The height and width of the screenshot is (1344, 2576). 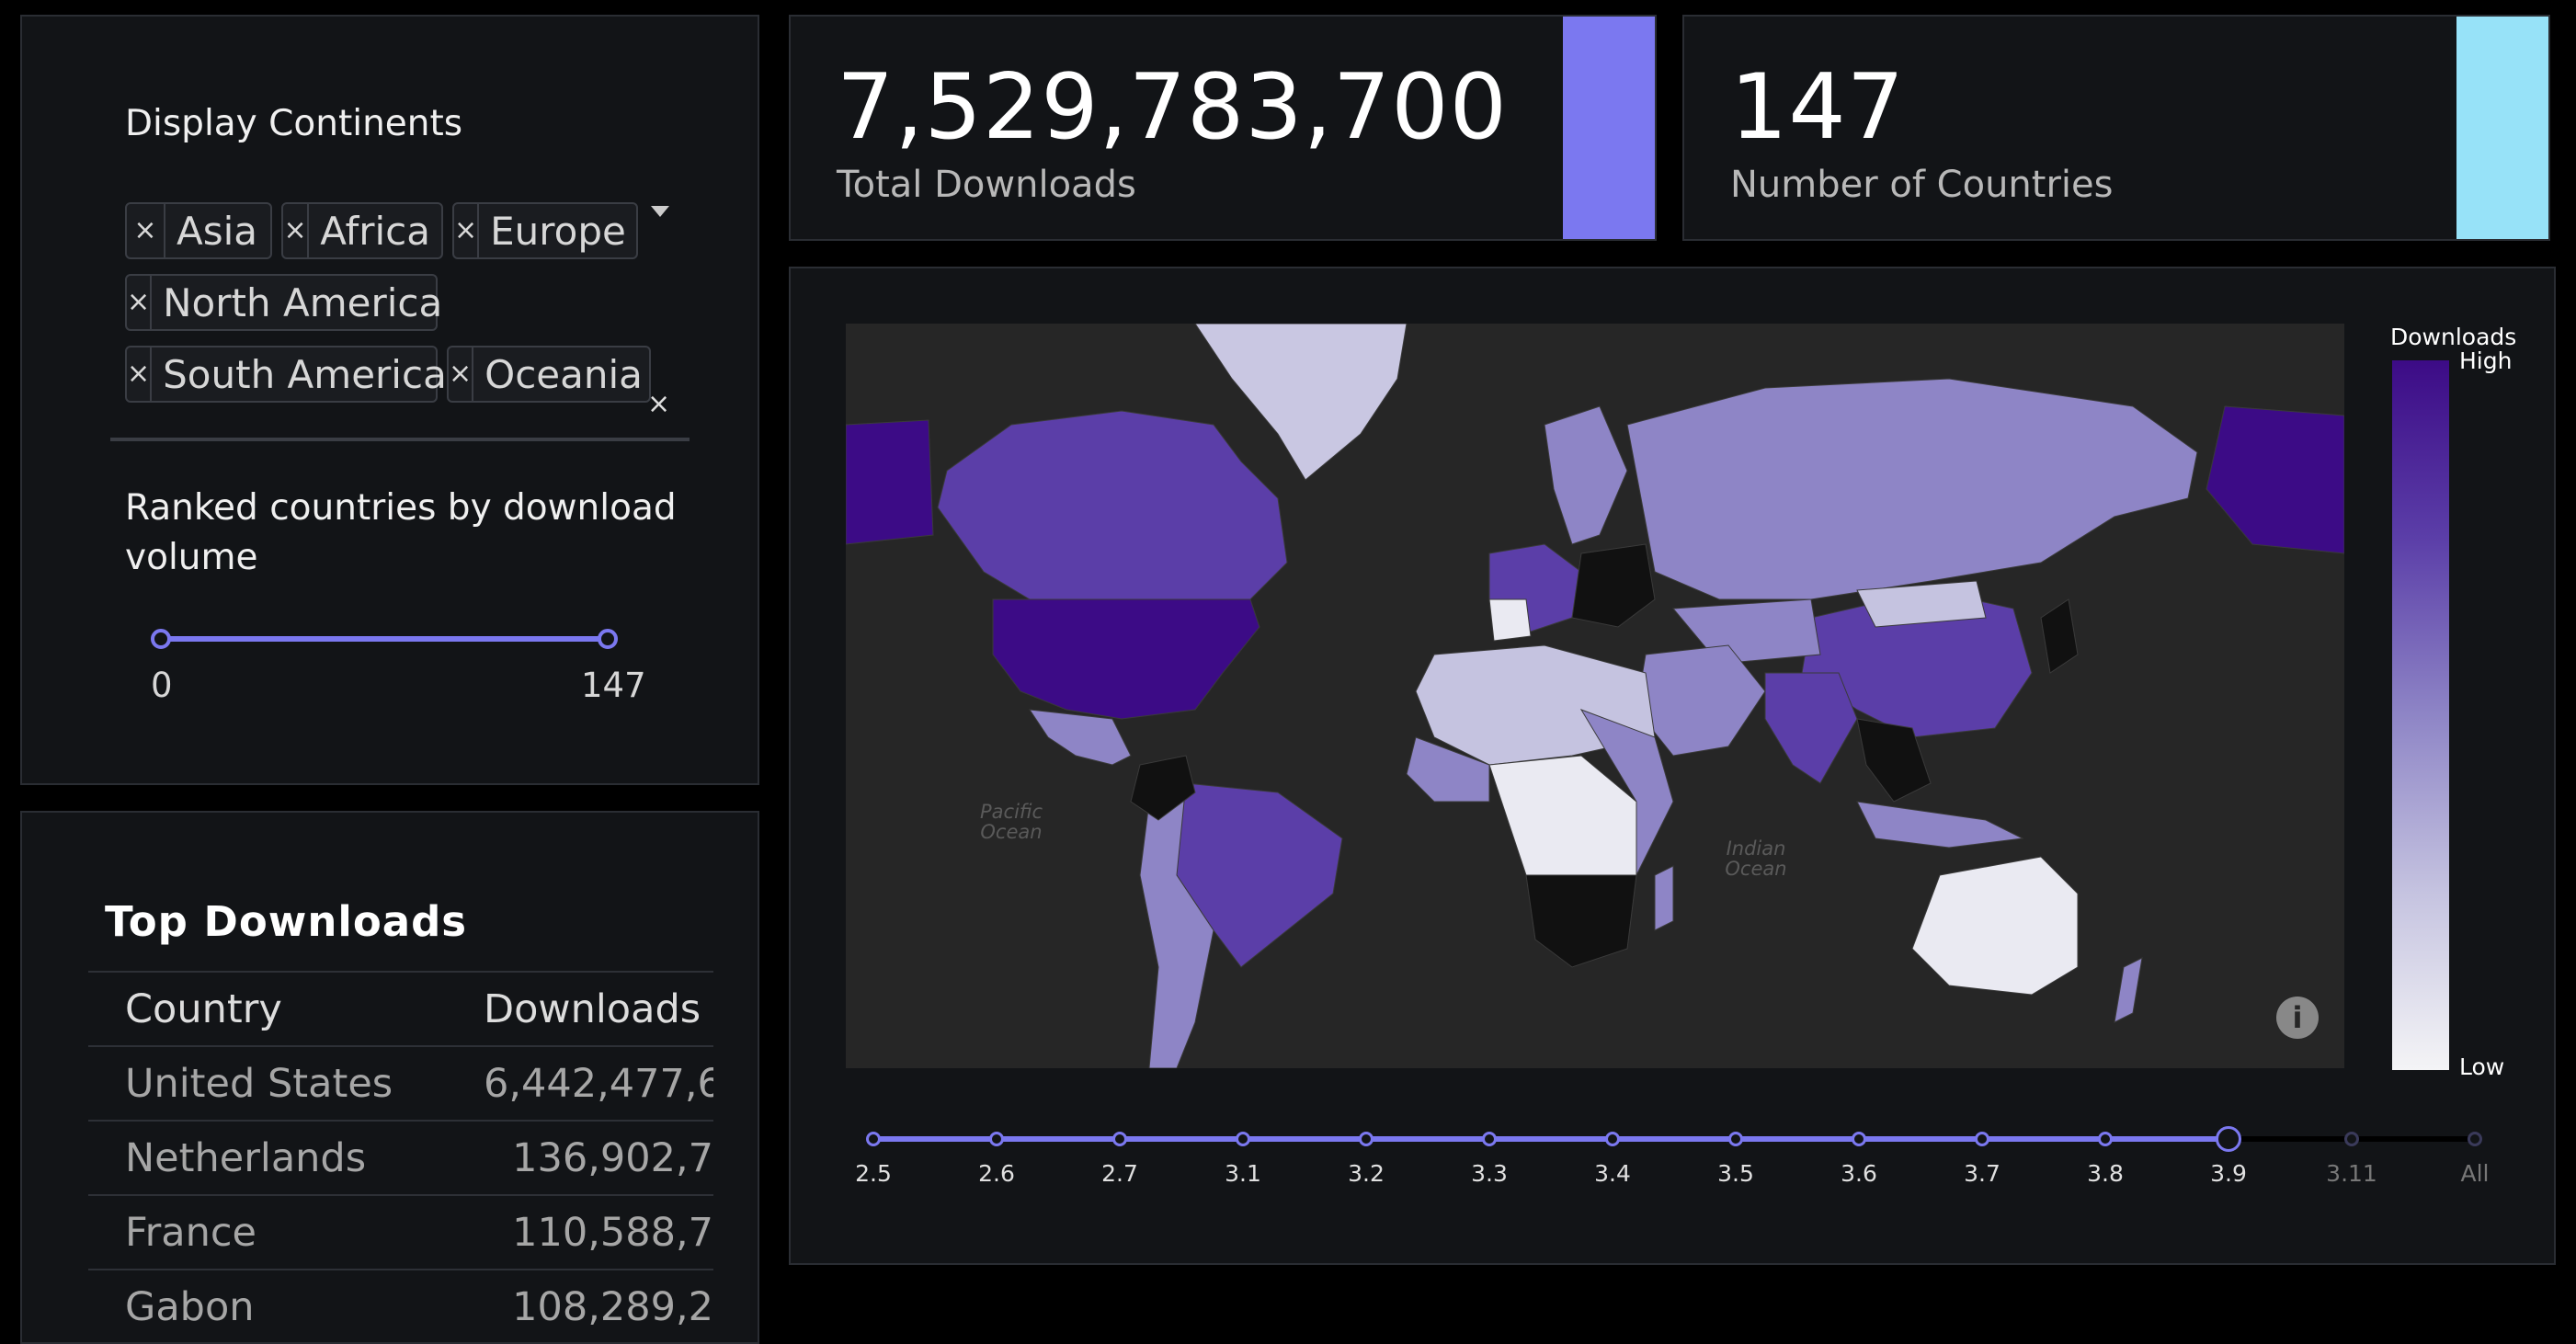 I want to click on chip-label: Europe, so click(x=558, y=231).